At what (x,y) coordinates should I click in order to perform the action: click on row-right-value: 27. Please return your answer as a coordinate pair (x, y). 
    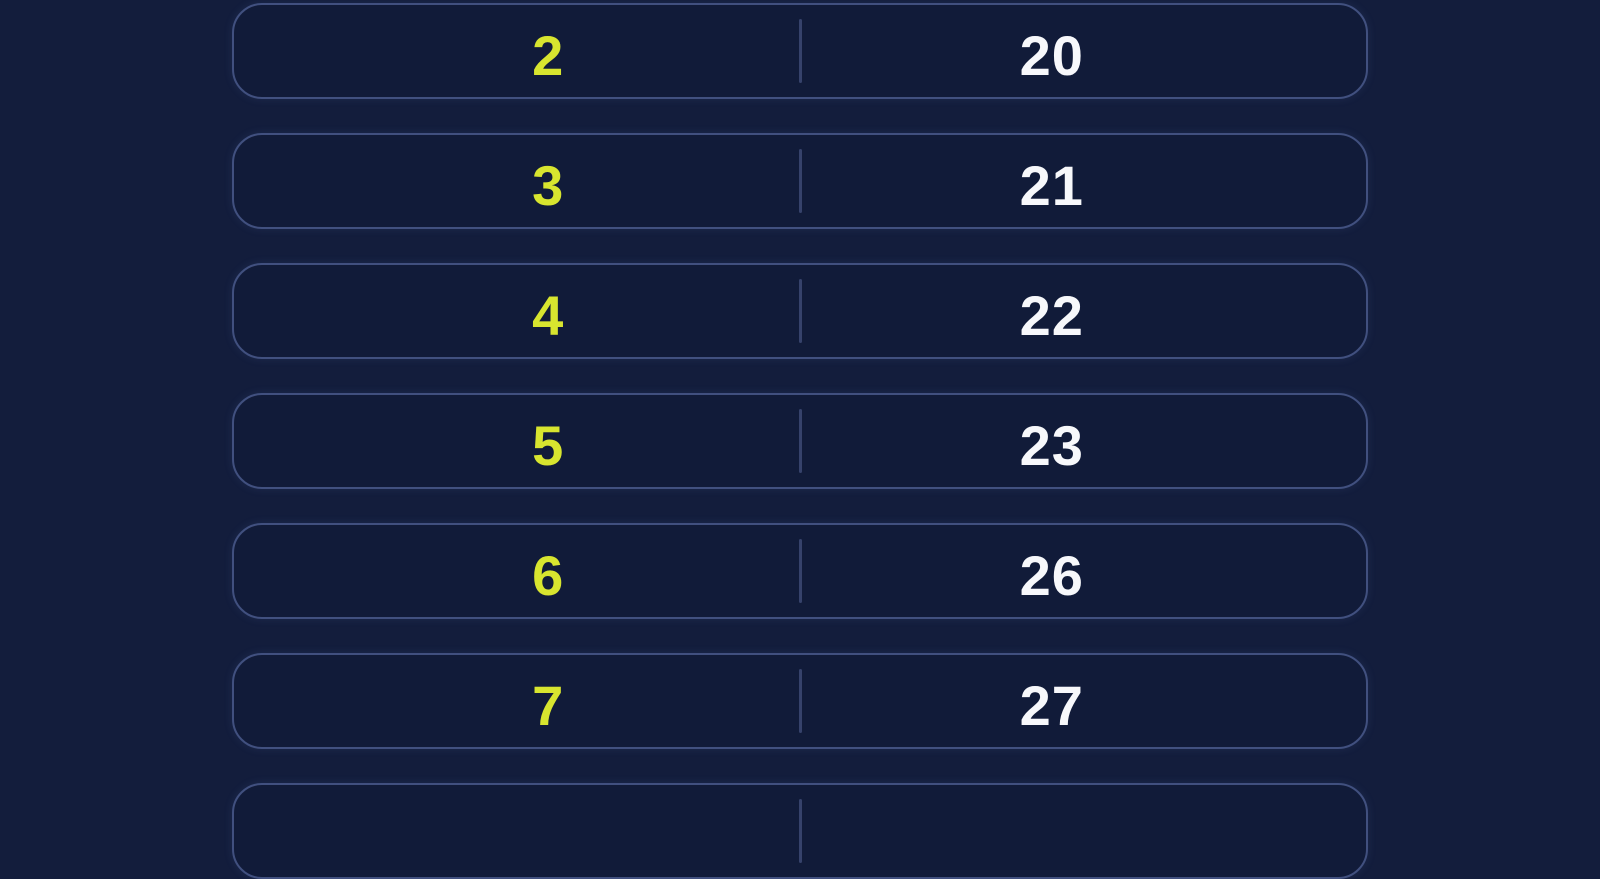
    Looking at the image, I should click on (1052, 701).